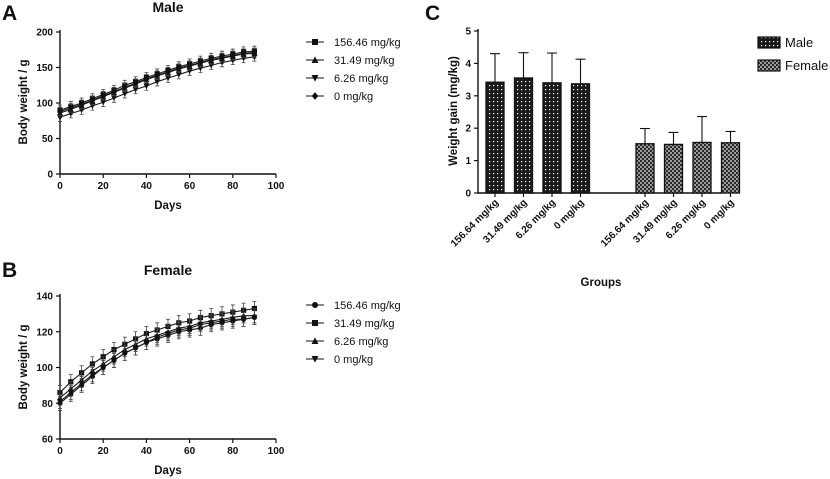 This screenshot has width=830, height=479. Describe the element at coordinates (9, 270) in the screenshot. I see `panel-letter-b: B` at that location.